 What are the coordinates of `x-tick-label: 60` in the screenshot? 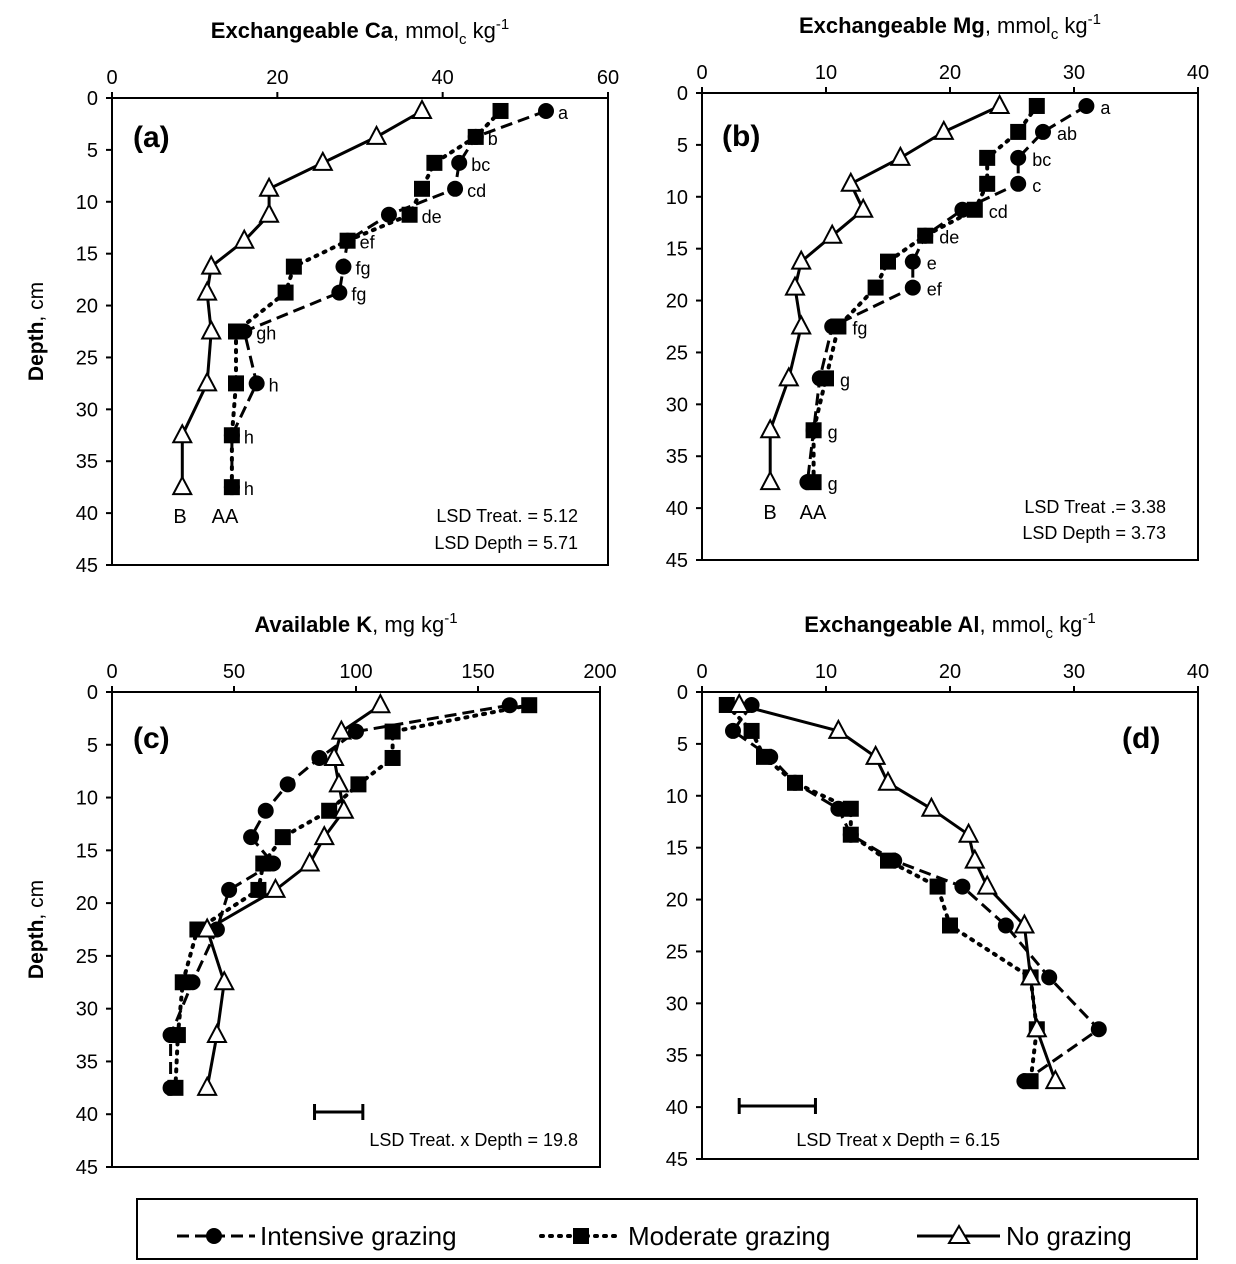 It's located at (608, 78).